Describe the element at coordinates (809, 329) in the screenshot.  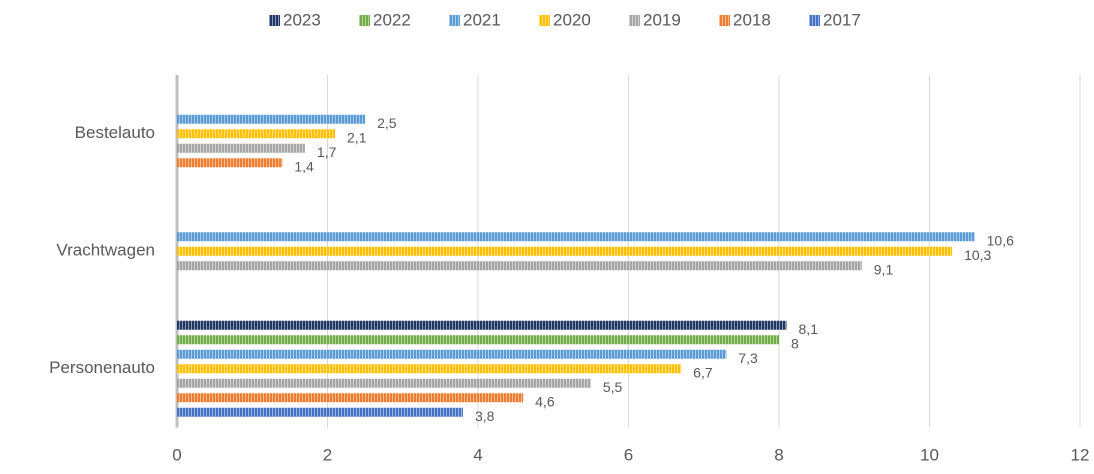
I see `value-label: 8,1` at that location.